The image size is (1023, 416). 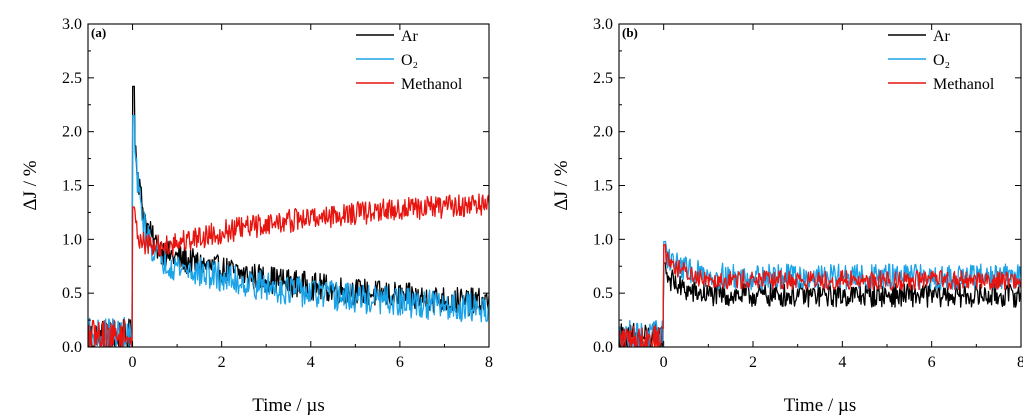 I want to click on series-line-ar, so click(x=820, y=304).